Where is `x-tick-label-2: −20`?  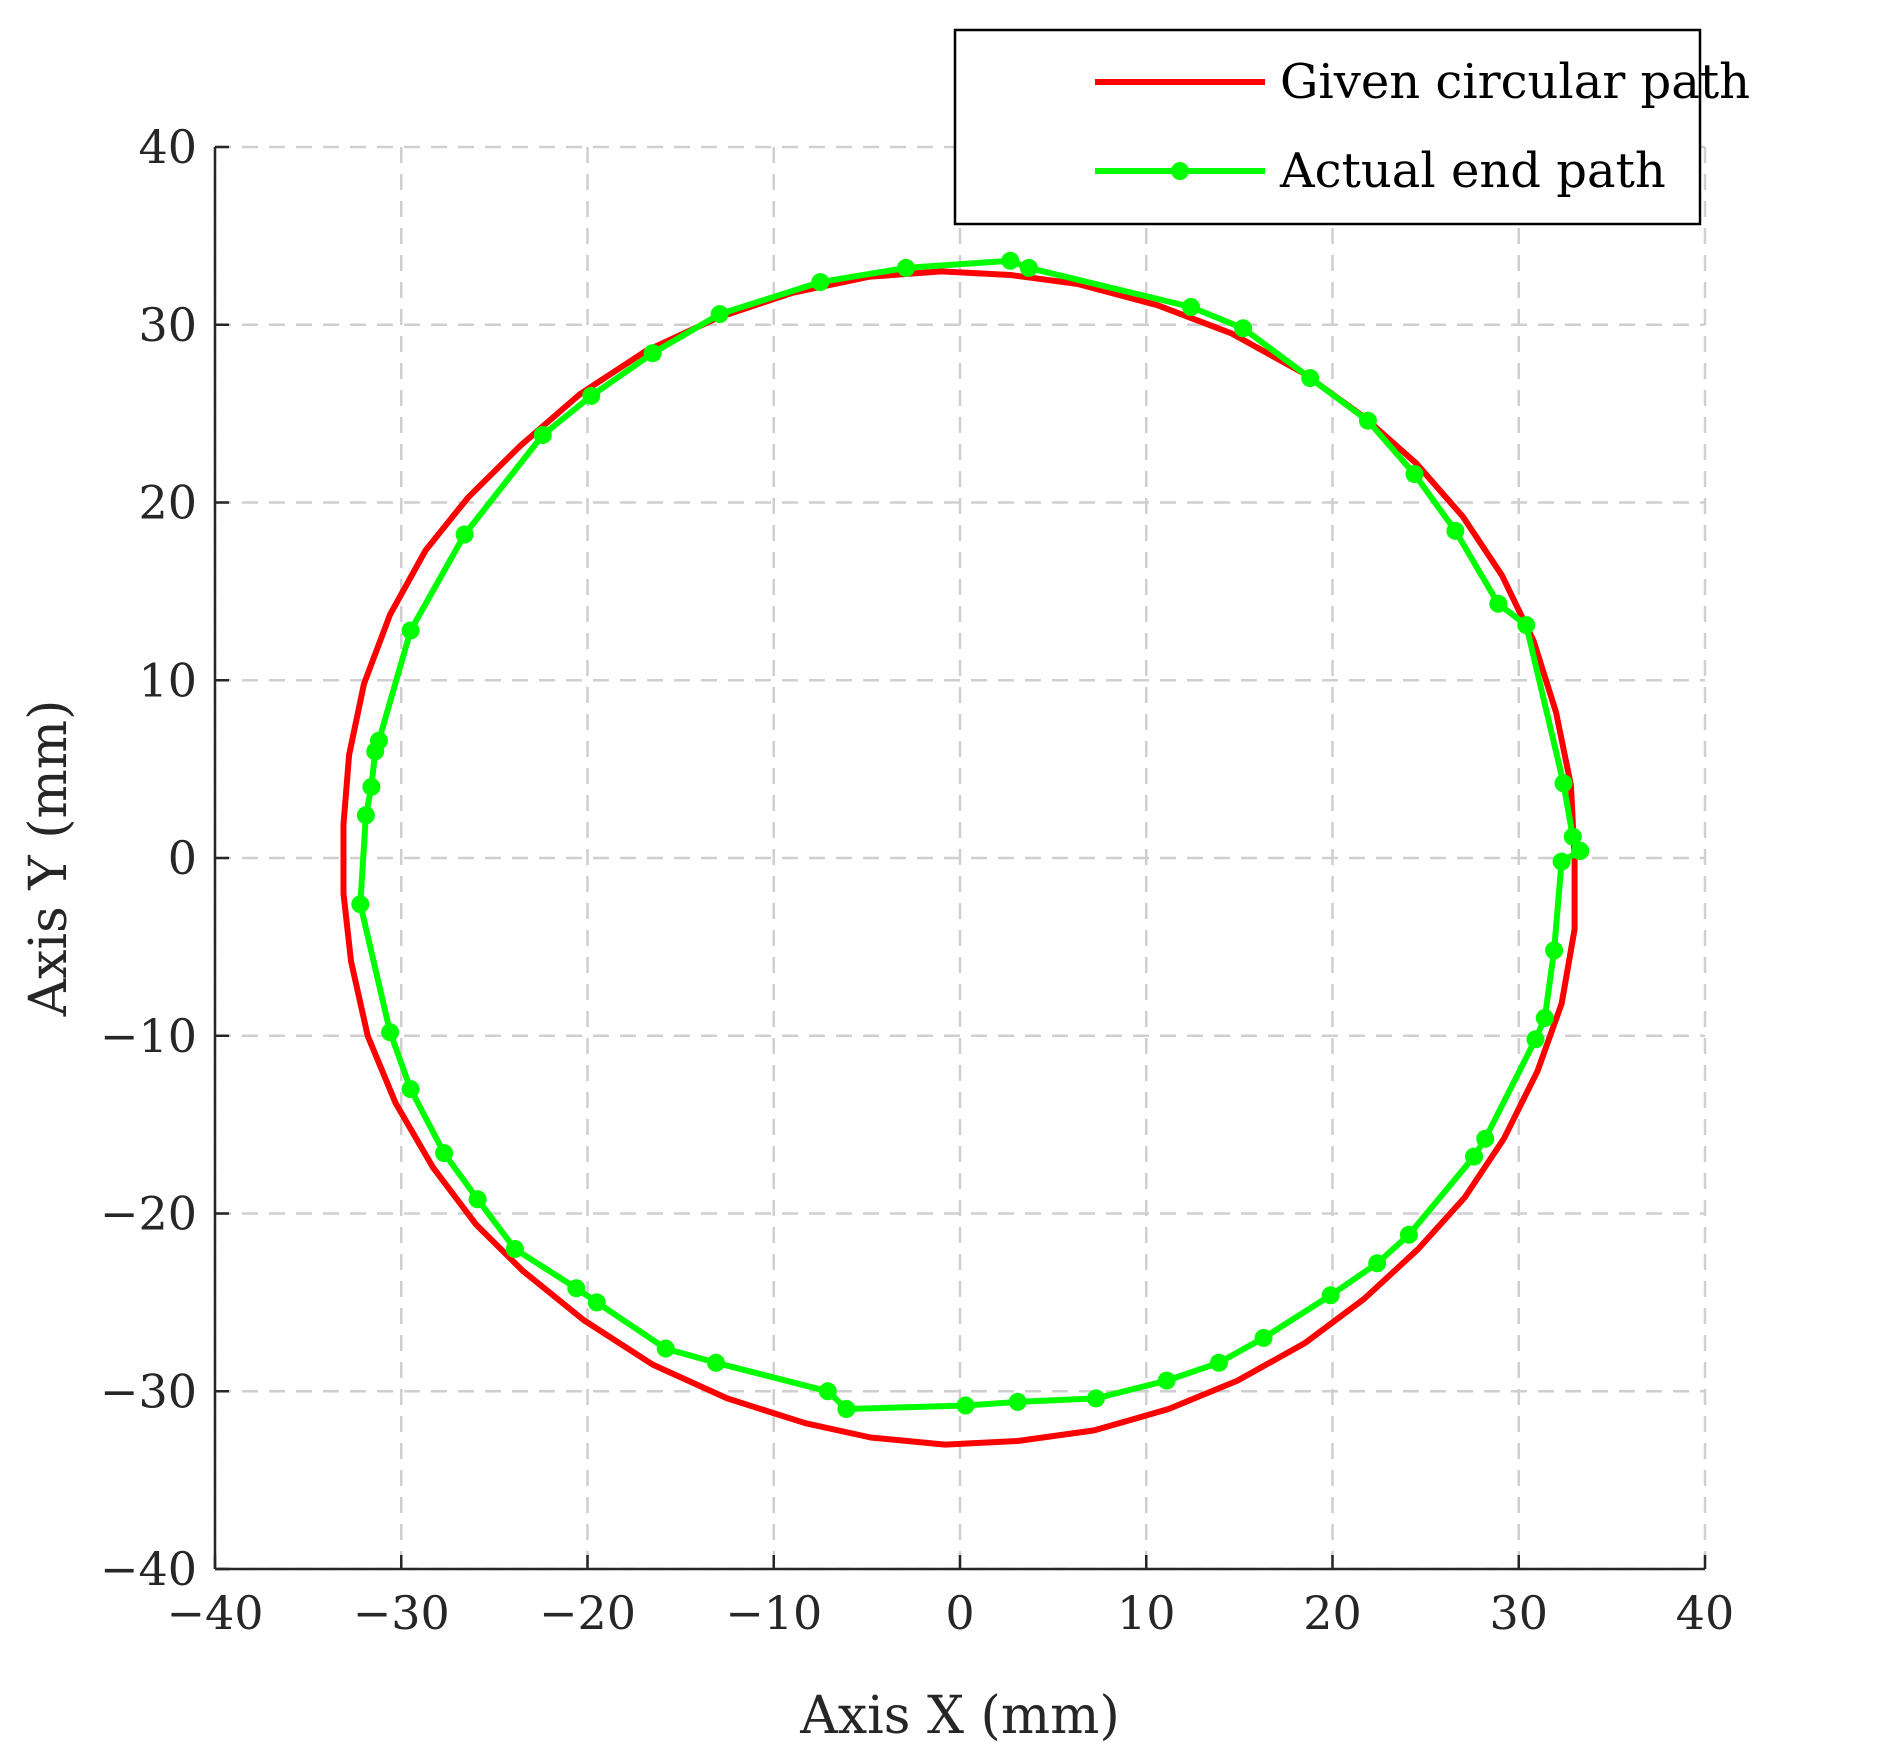
x-tick-label-2: −20 is located at coordinates (587, 1613).